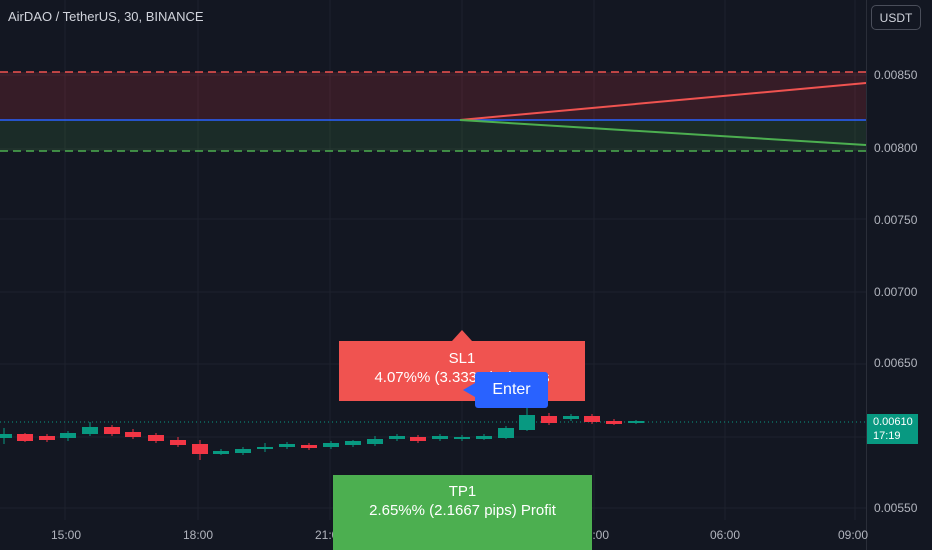 The image size is (932, 550). I want to click on x-axis-label: 06:00, so click(725, 535).